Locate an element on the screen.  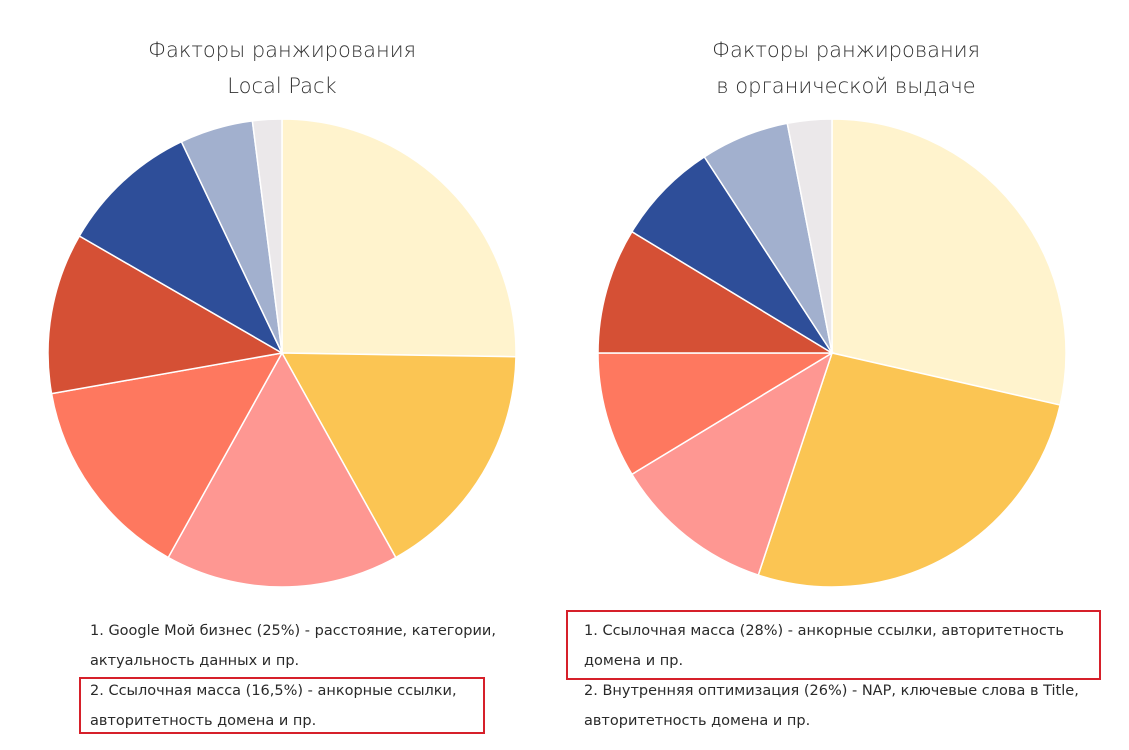
chart-title-line-2: в органической выдаче is located at coordinates (846, 86).